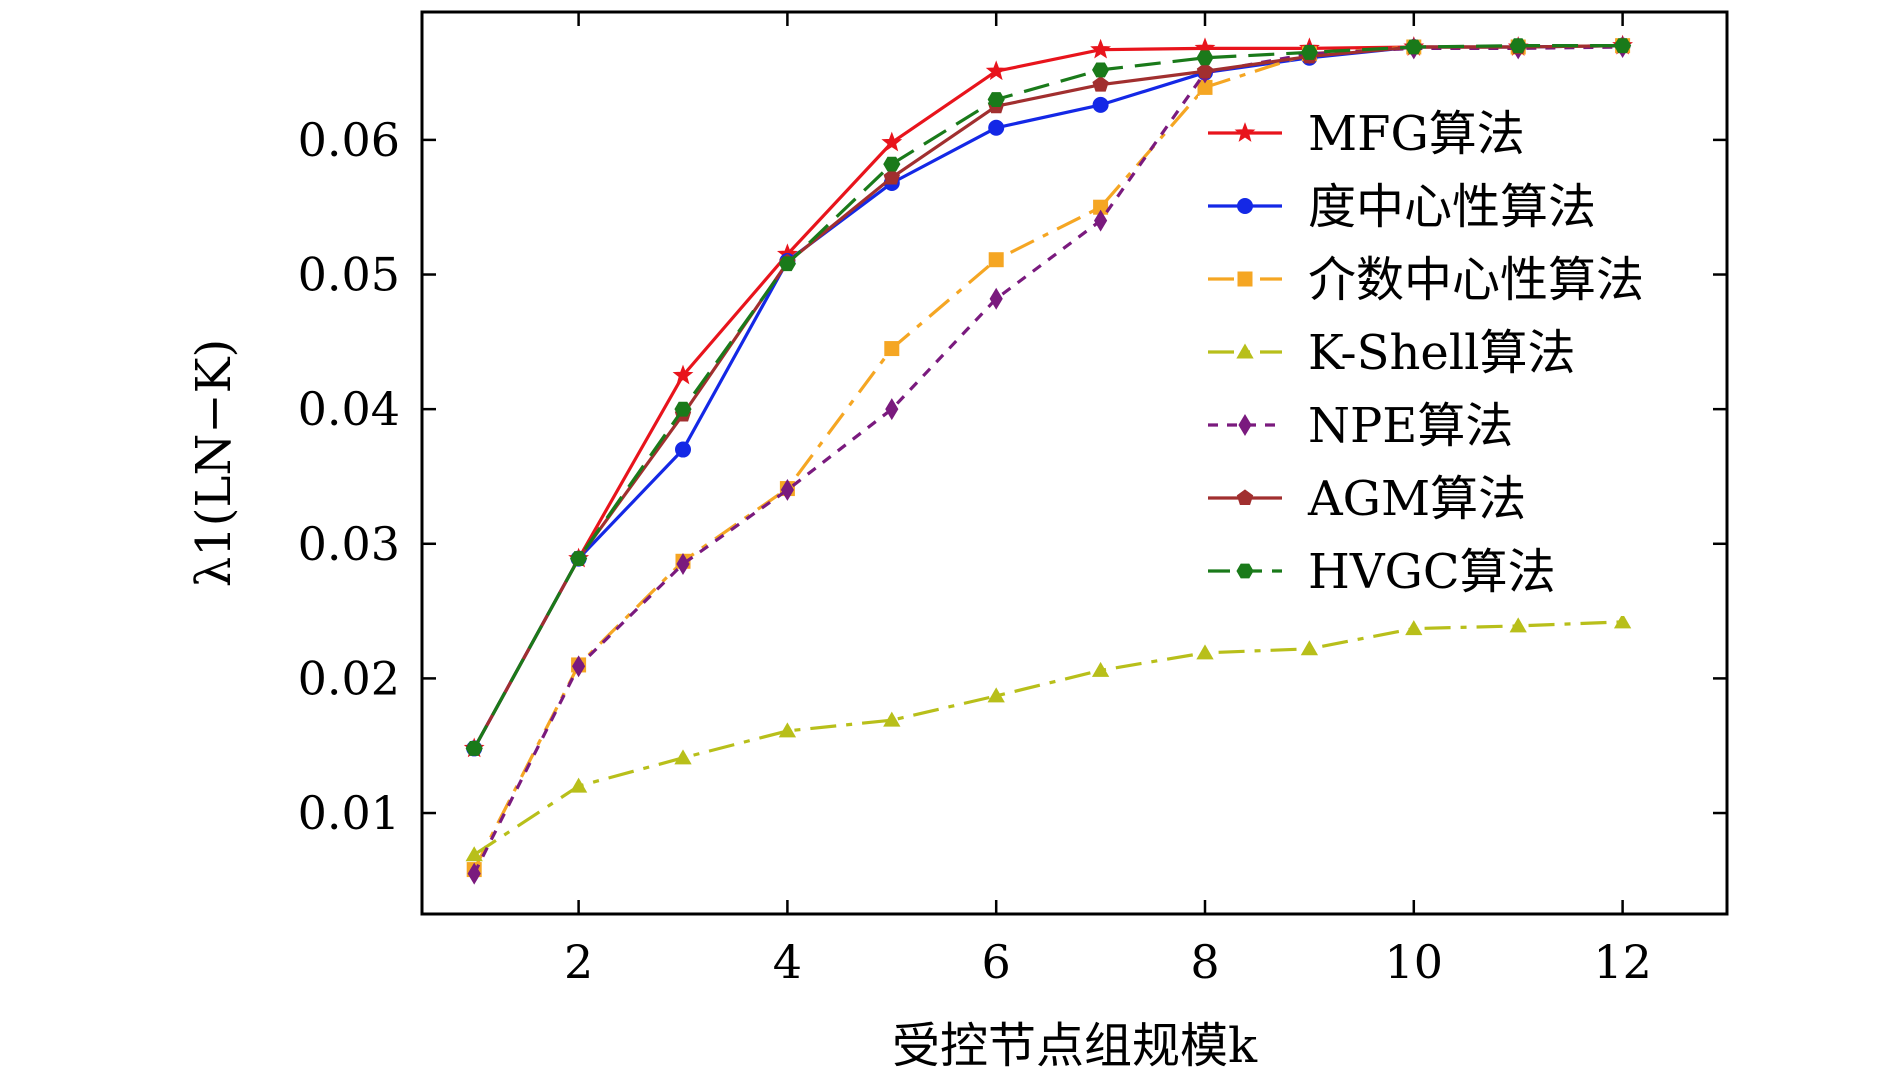 The image size is (1890, 1087). What do you see at coordinates (349, 544) in the screenshot?
I see `y-tick-label: 0.03` at bounding box center [349, 544].